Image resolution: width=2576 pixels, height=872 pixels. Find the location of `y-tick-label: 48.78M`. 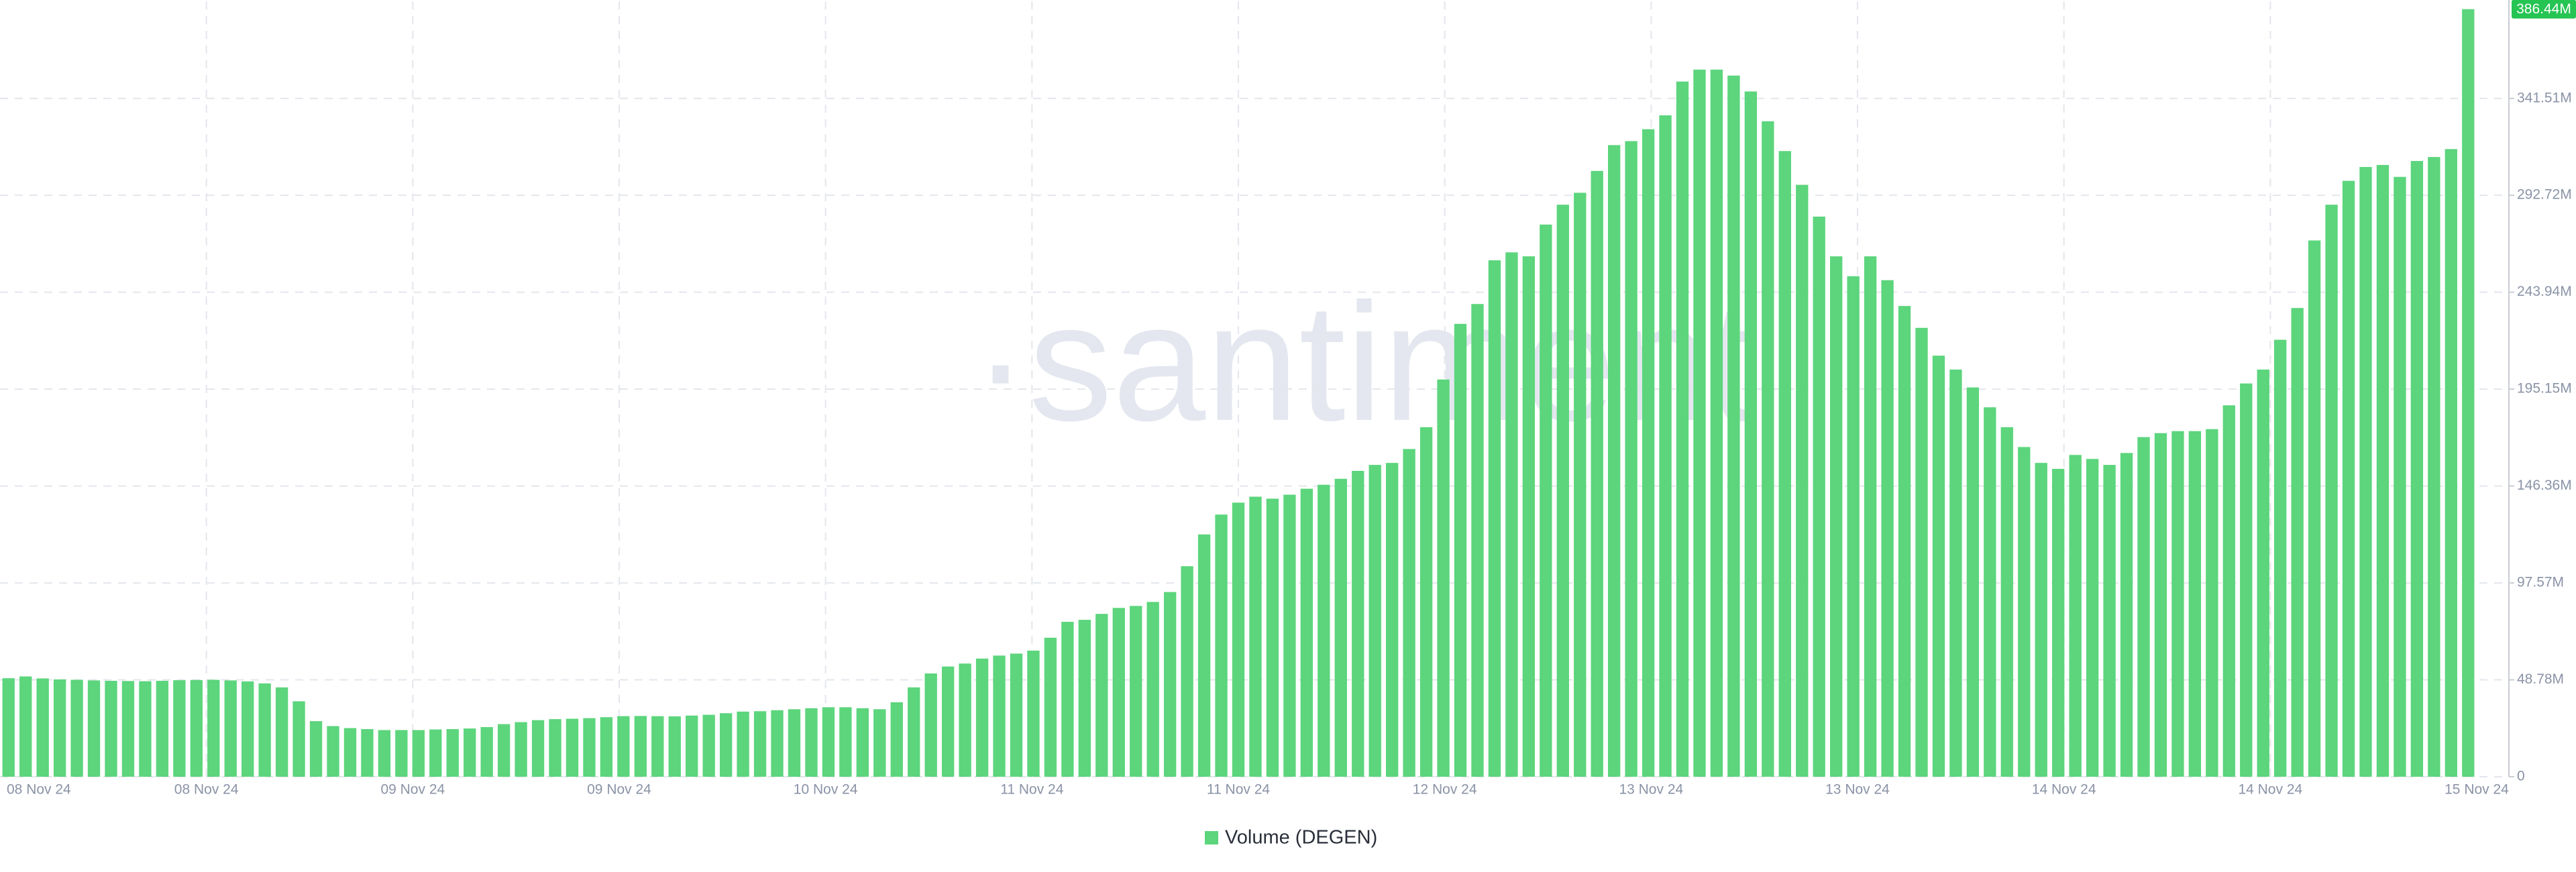

y-tick-label: 48.78M is located at coordinates (2540, 679).